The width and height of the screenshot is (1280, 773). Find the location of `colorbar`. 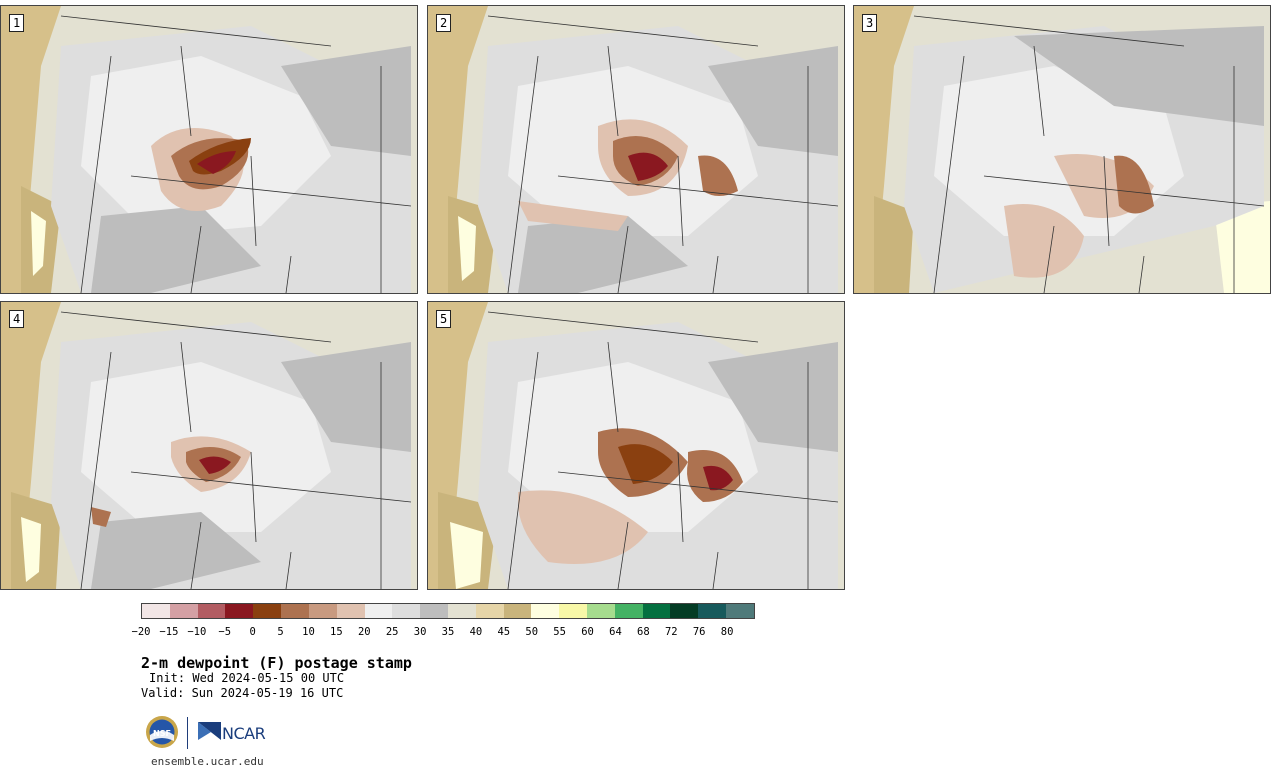

colorbar is located at coordinates (448, 611).